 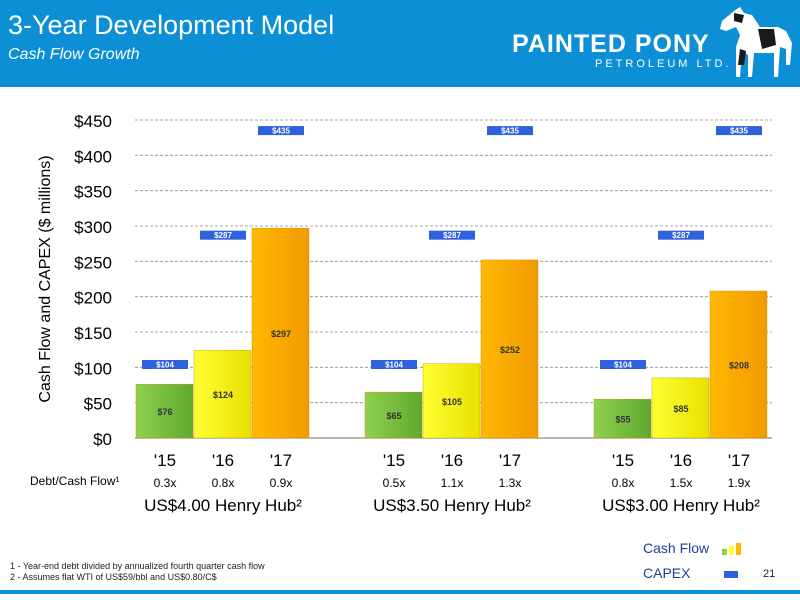 I want to click on y-tick-label: $450, so click(x=93, y=121).